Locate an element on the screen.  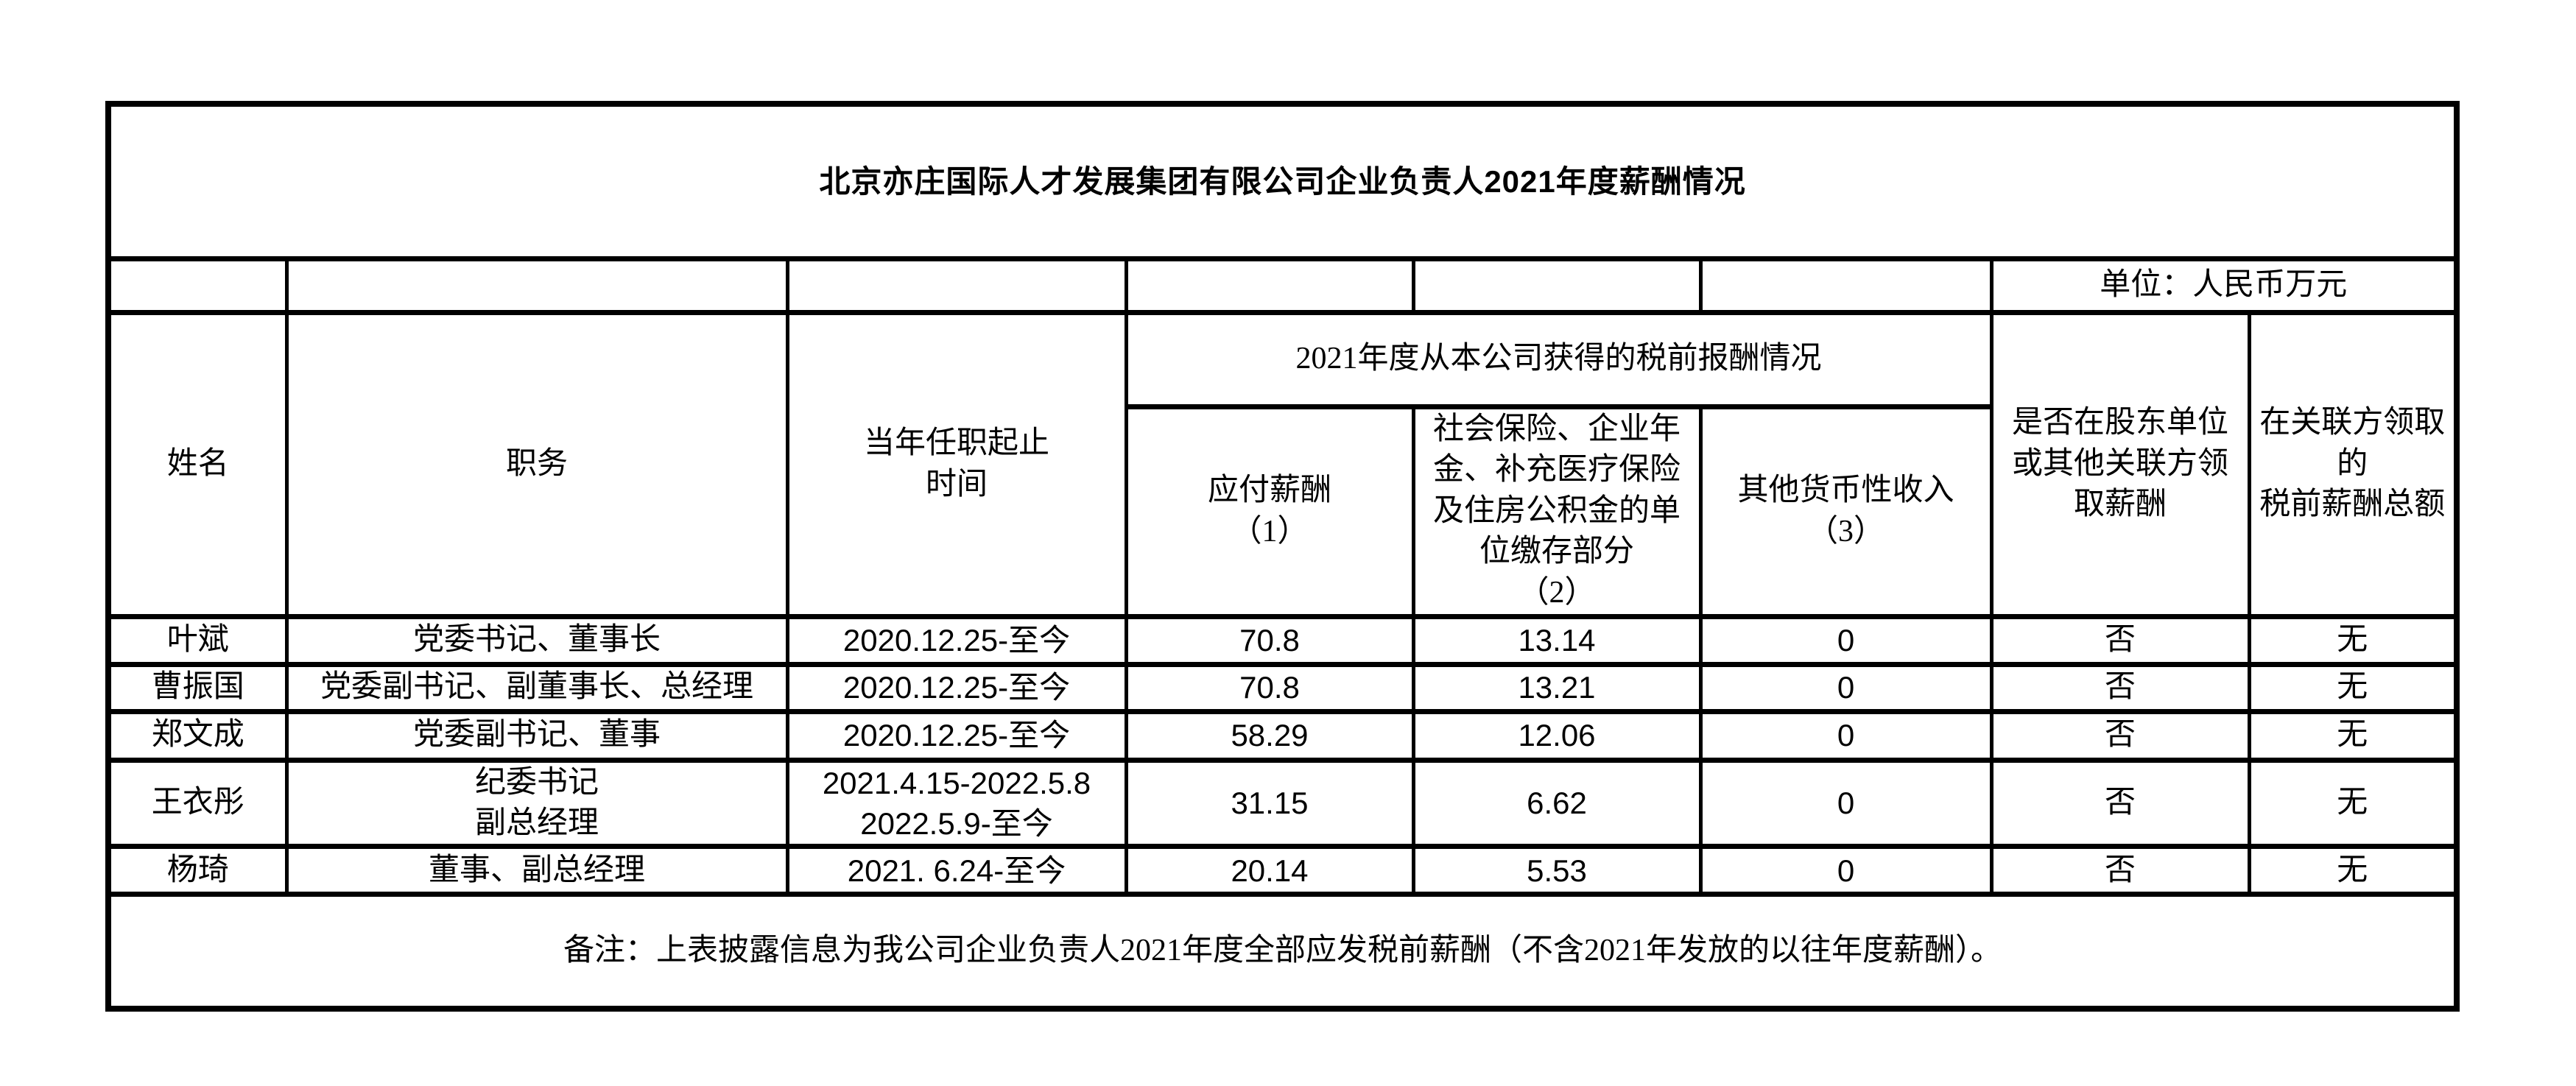
cell-social: 13.14 is located at coordinates (1557, 640).